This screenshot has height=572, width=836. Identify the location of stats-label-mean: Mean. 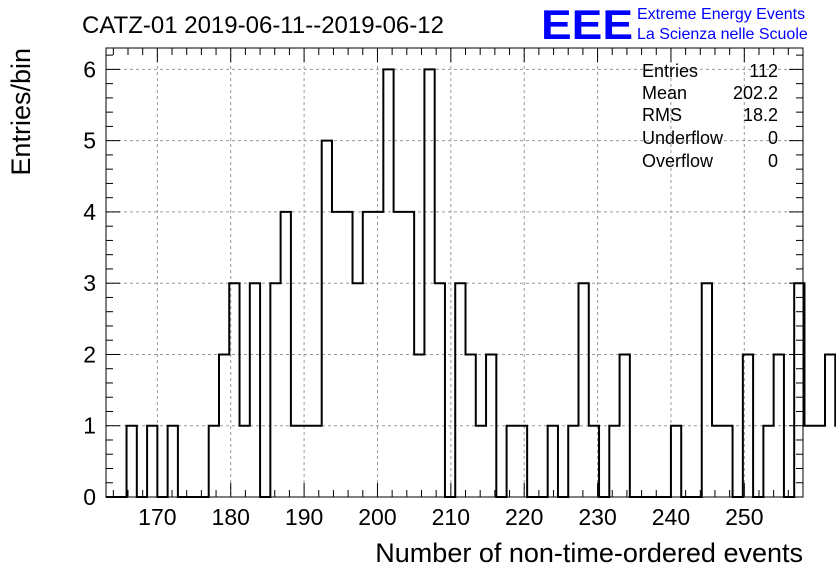
(664, 93).